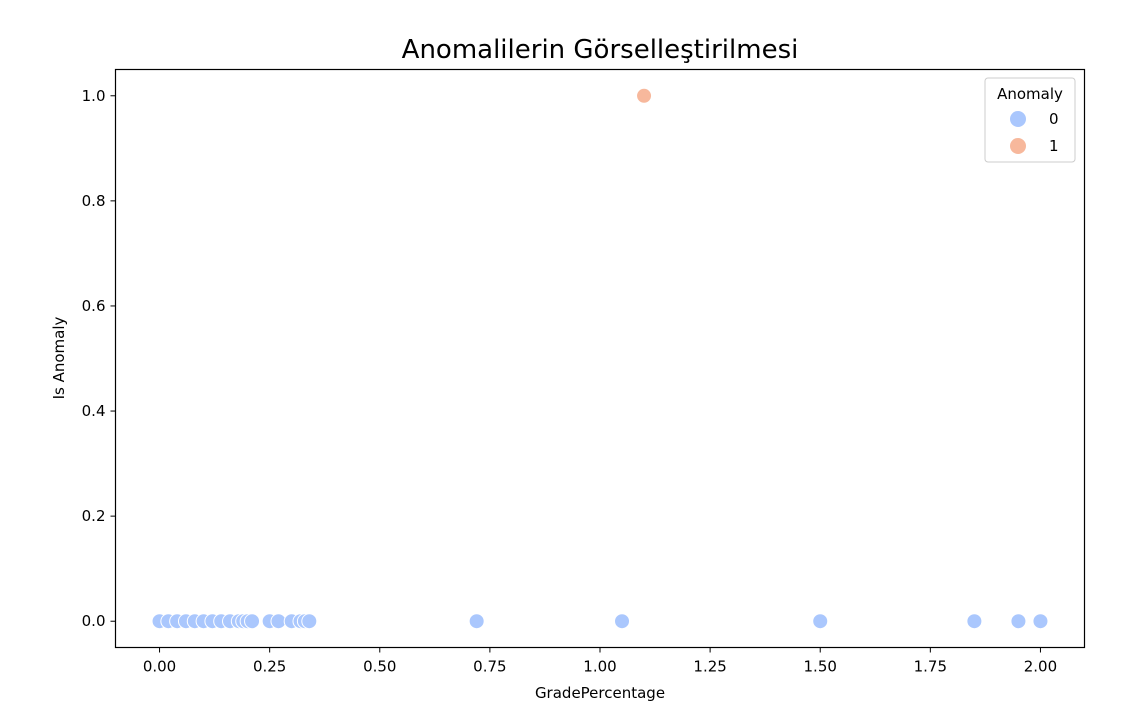 This screenshot has height=712, width=1130. I want to click on y-tick-label: 1.0, so click(94, 96).